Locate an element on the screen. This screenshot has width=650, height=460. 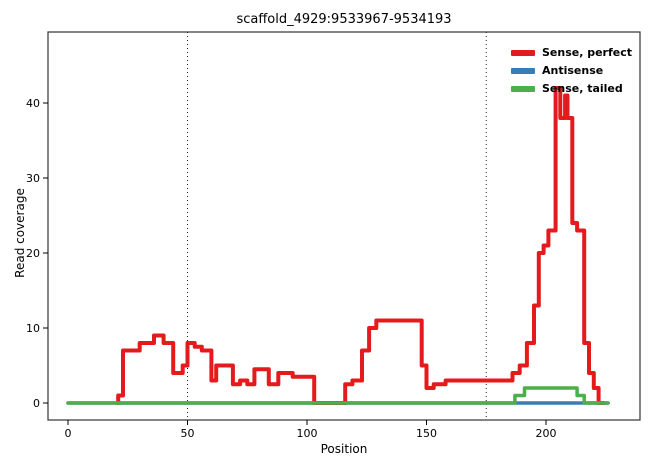
x-tick-label: 50 is located at coordinates (188, 433).